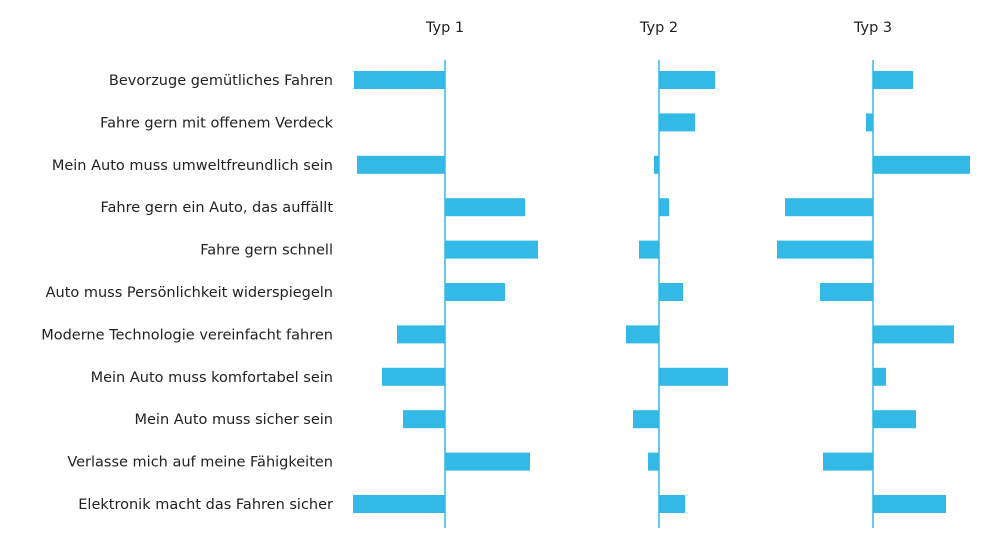 The height and width of the screenshot is (546, 1000). What do you see at coordinates (444, 28) in the screenshot?
I see `panel-title: Typ 1` at bounding box center [444, 28].